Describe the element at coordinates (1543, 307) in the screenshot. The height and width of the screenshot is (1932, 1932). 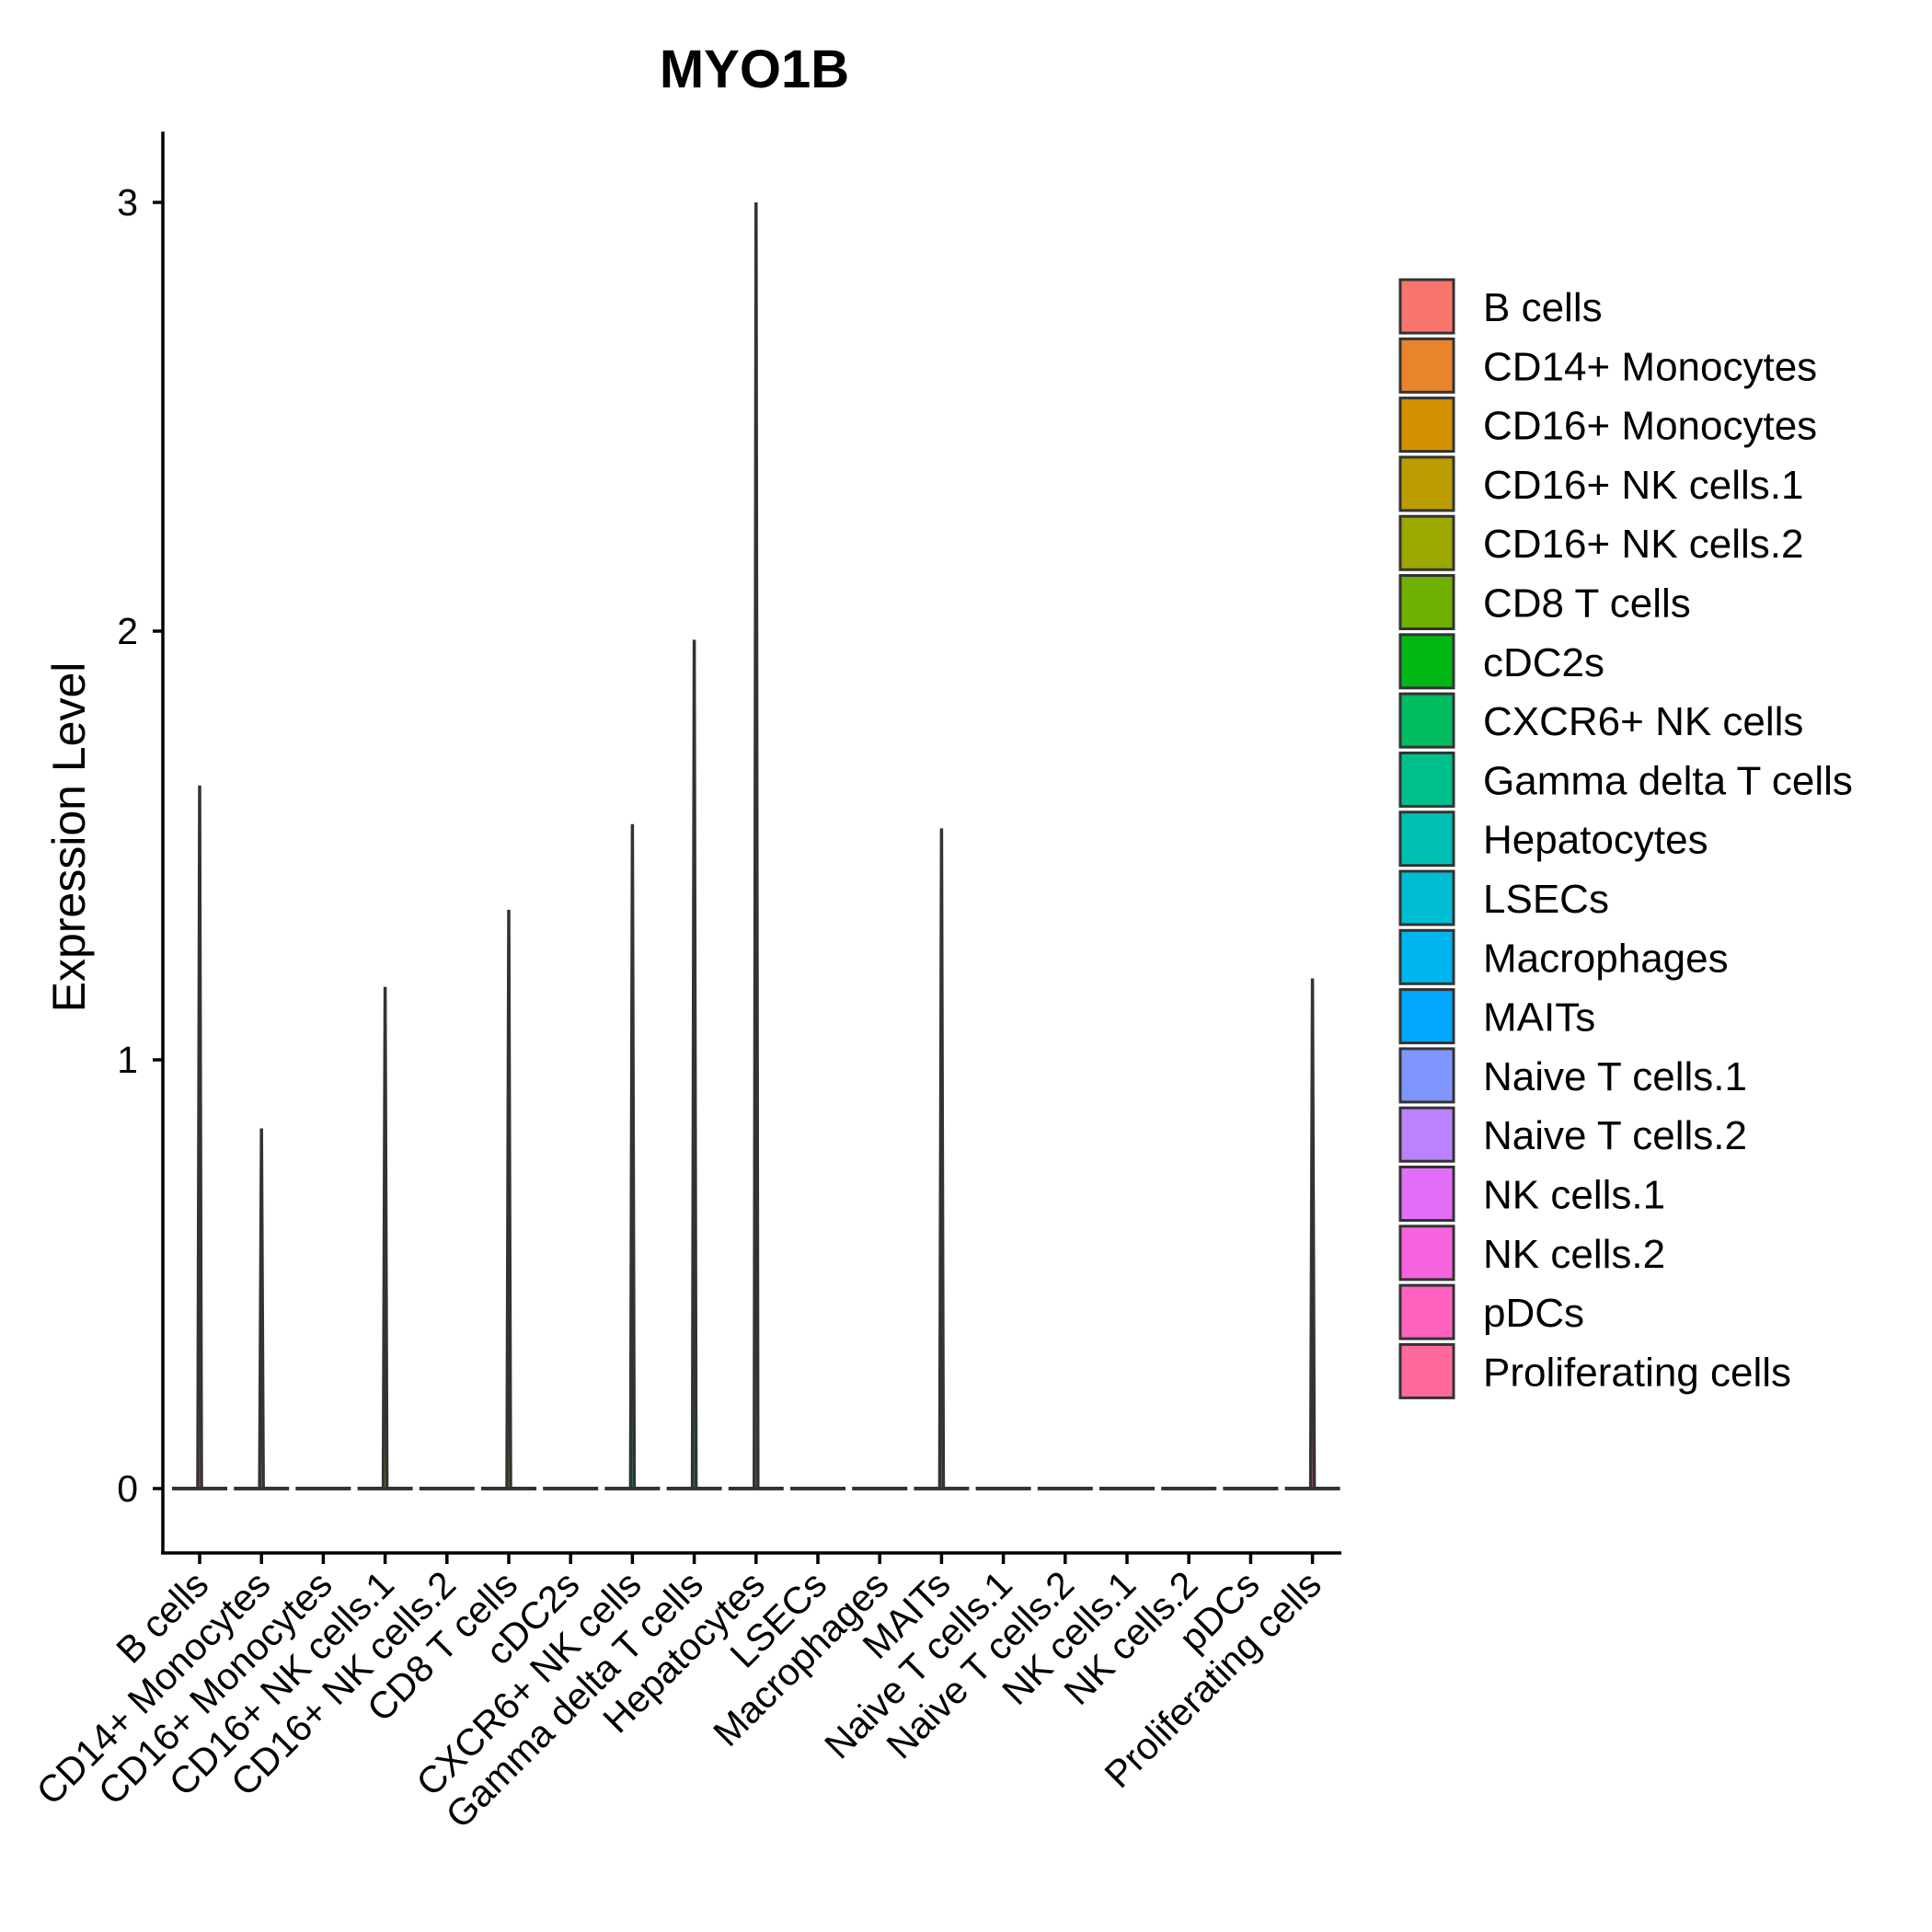
I see `legend-label: B cells` at that location.